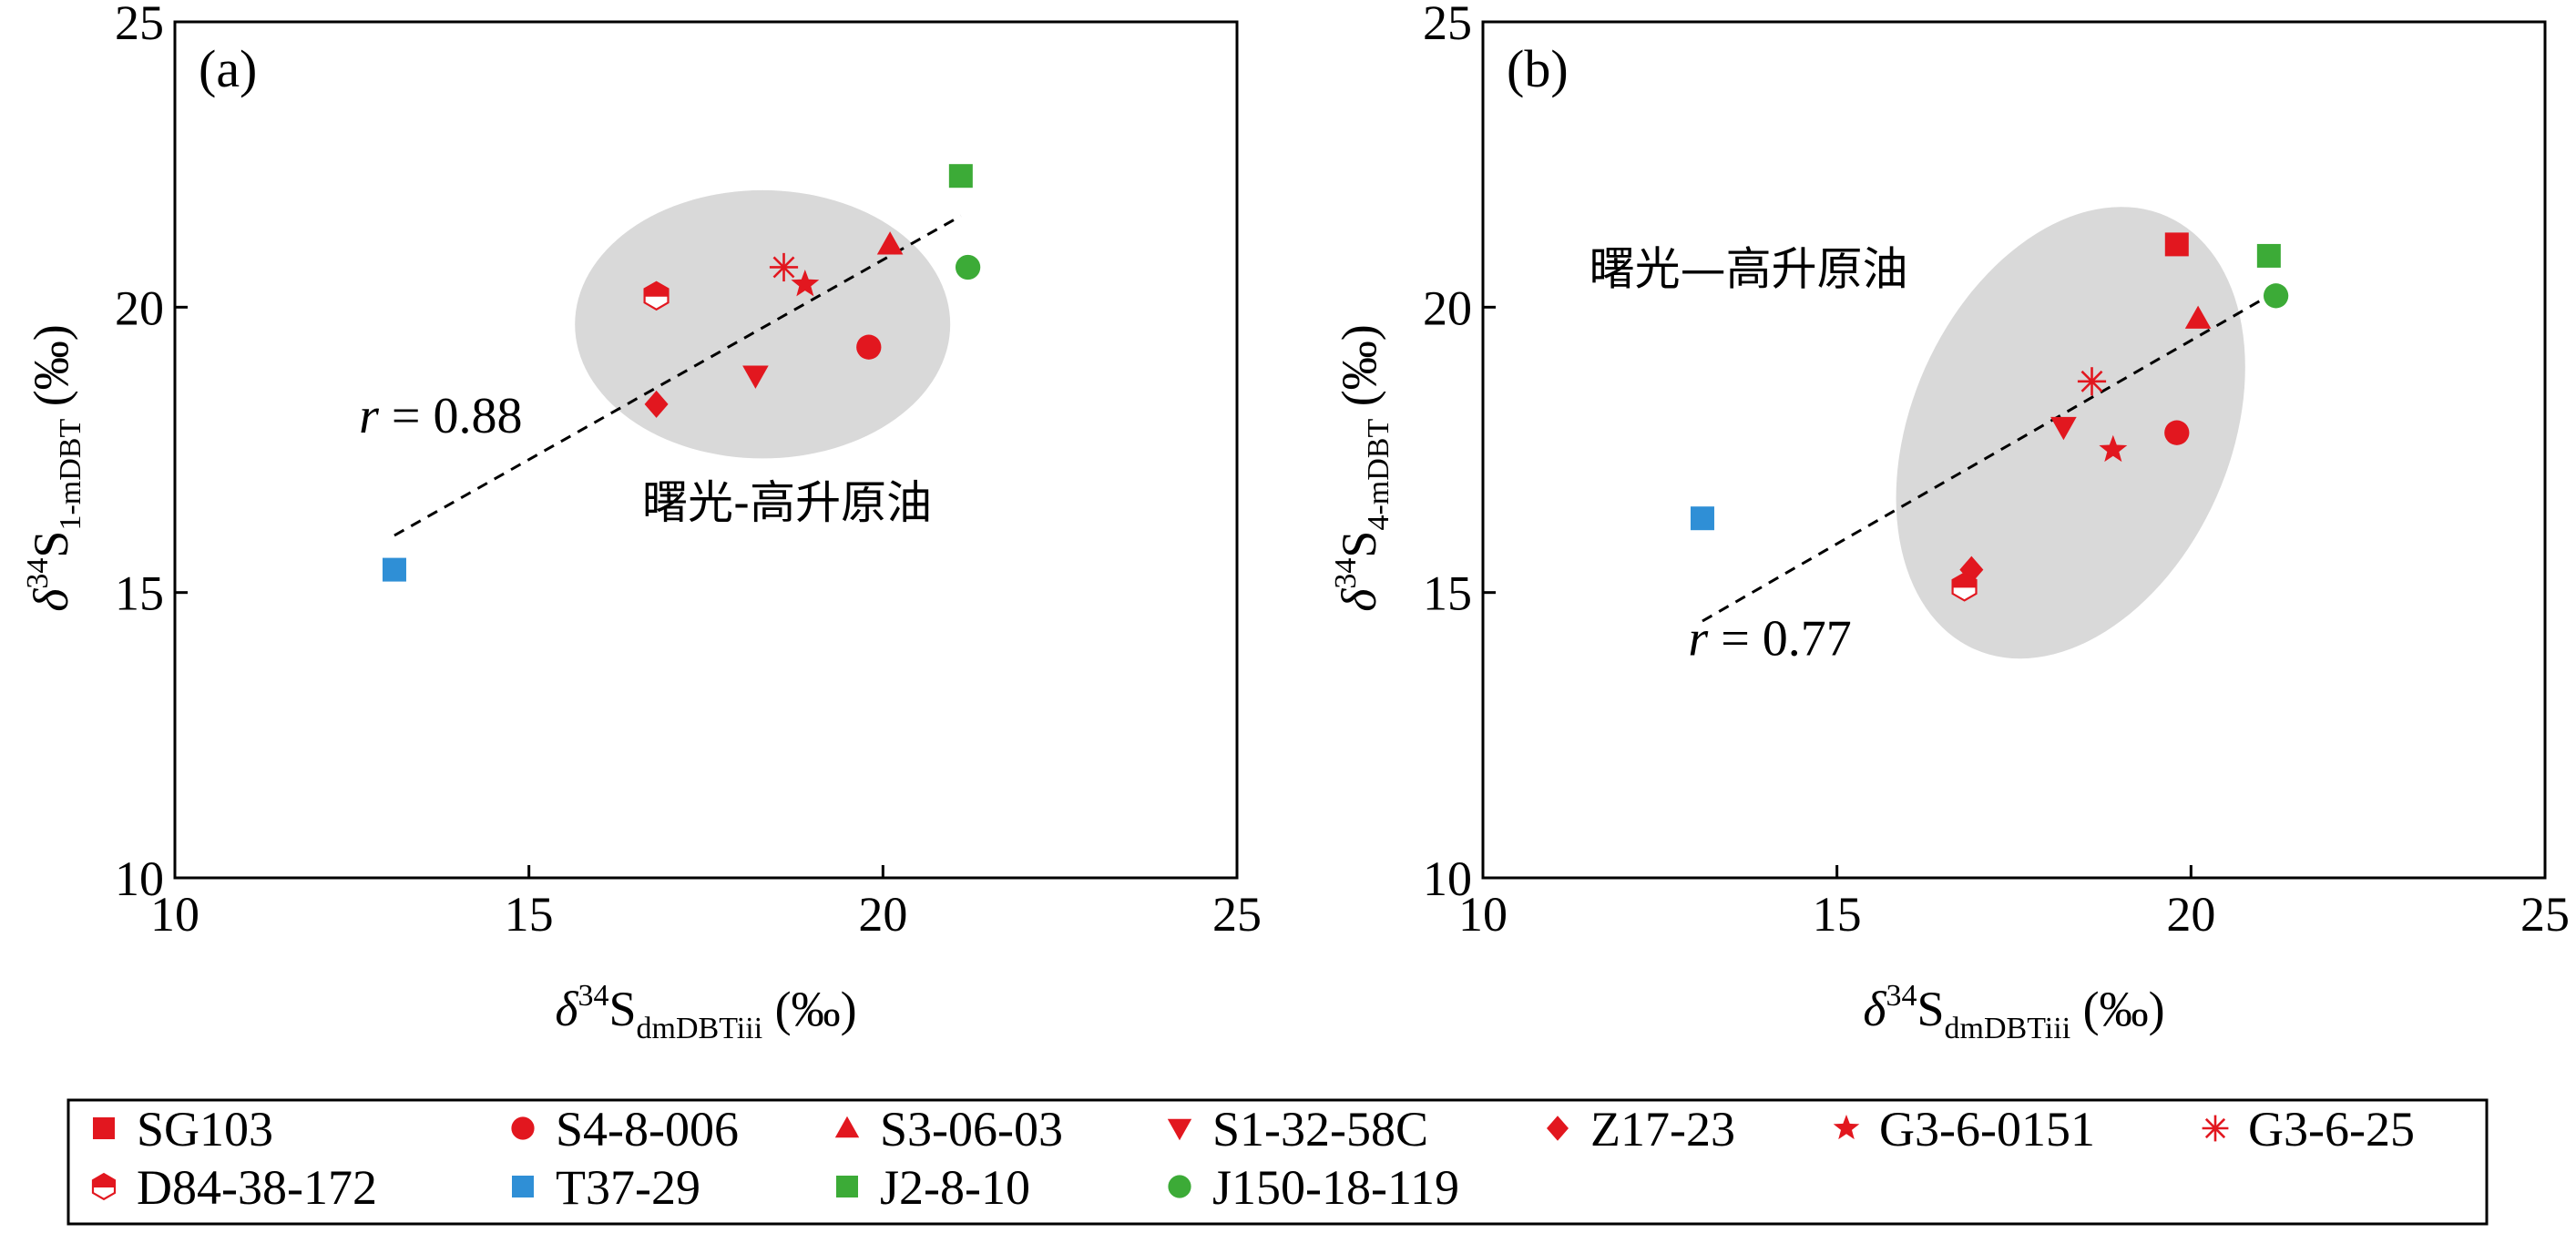 The width and height of the screenshot is (2576, 1233). Describe the element at coordinates (1769, 639) in the screenshot. I see `r-label: r = 0.77` at that location.